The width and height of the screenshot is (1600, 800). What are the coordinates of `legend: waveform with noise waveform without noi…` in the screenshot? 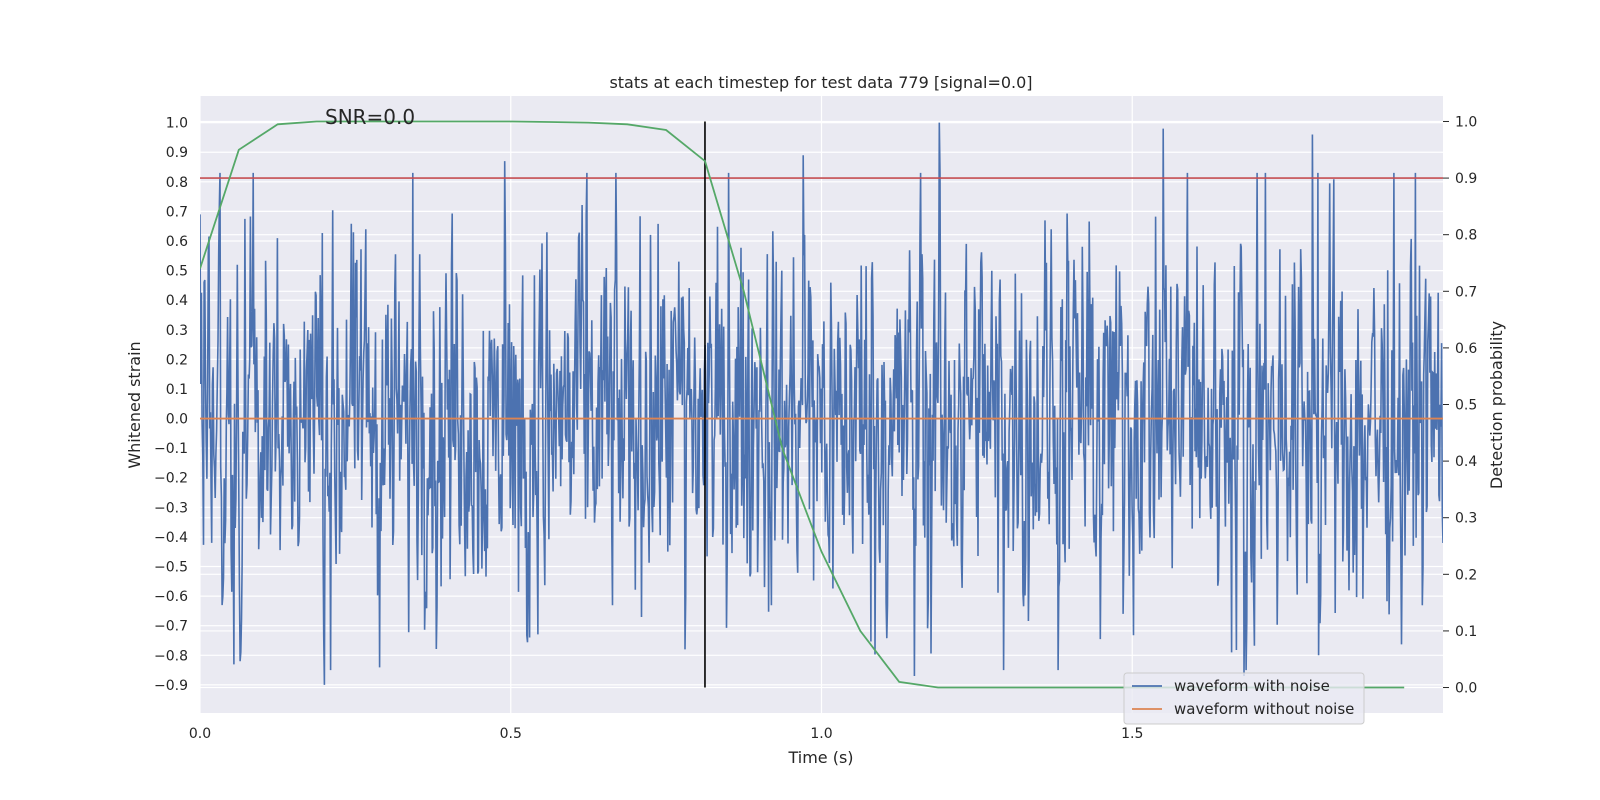 It's located at (1244, 698).